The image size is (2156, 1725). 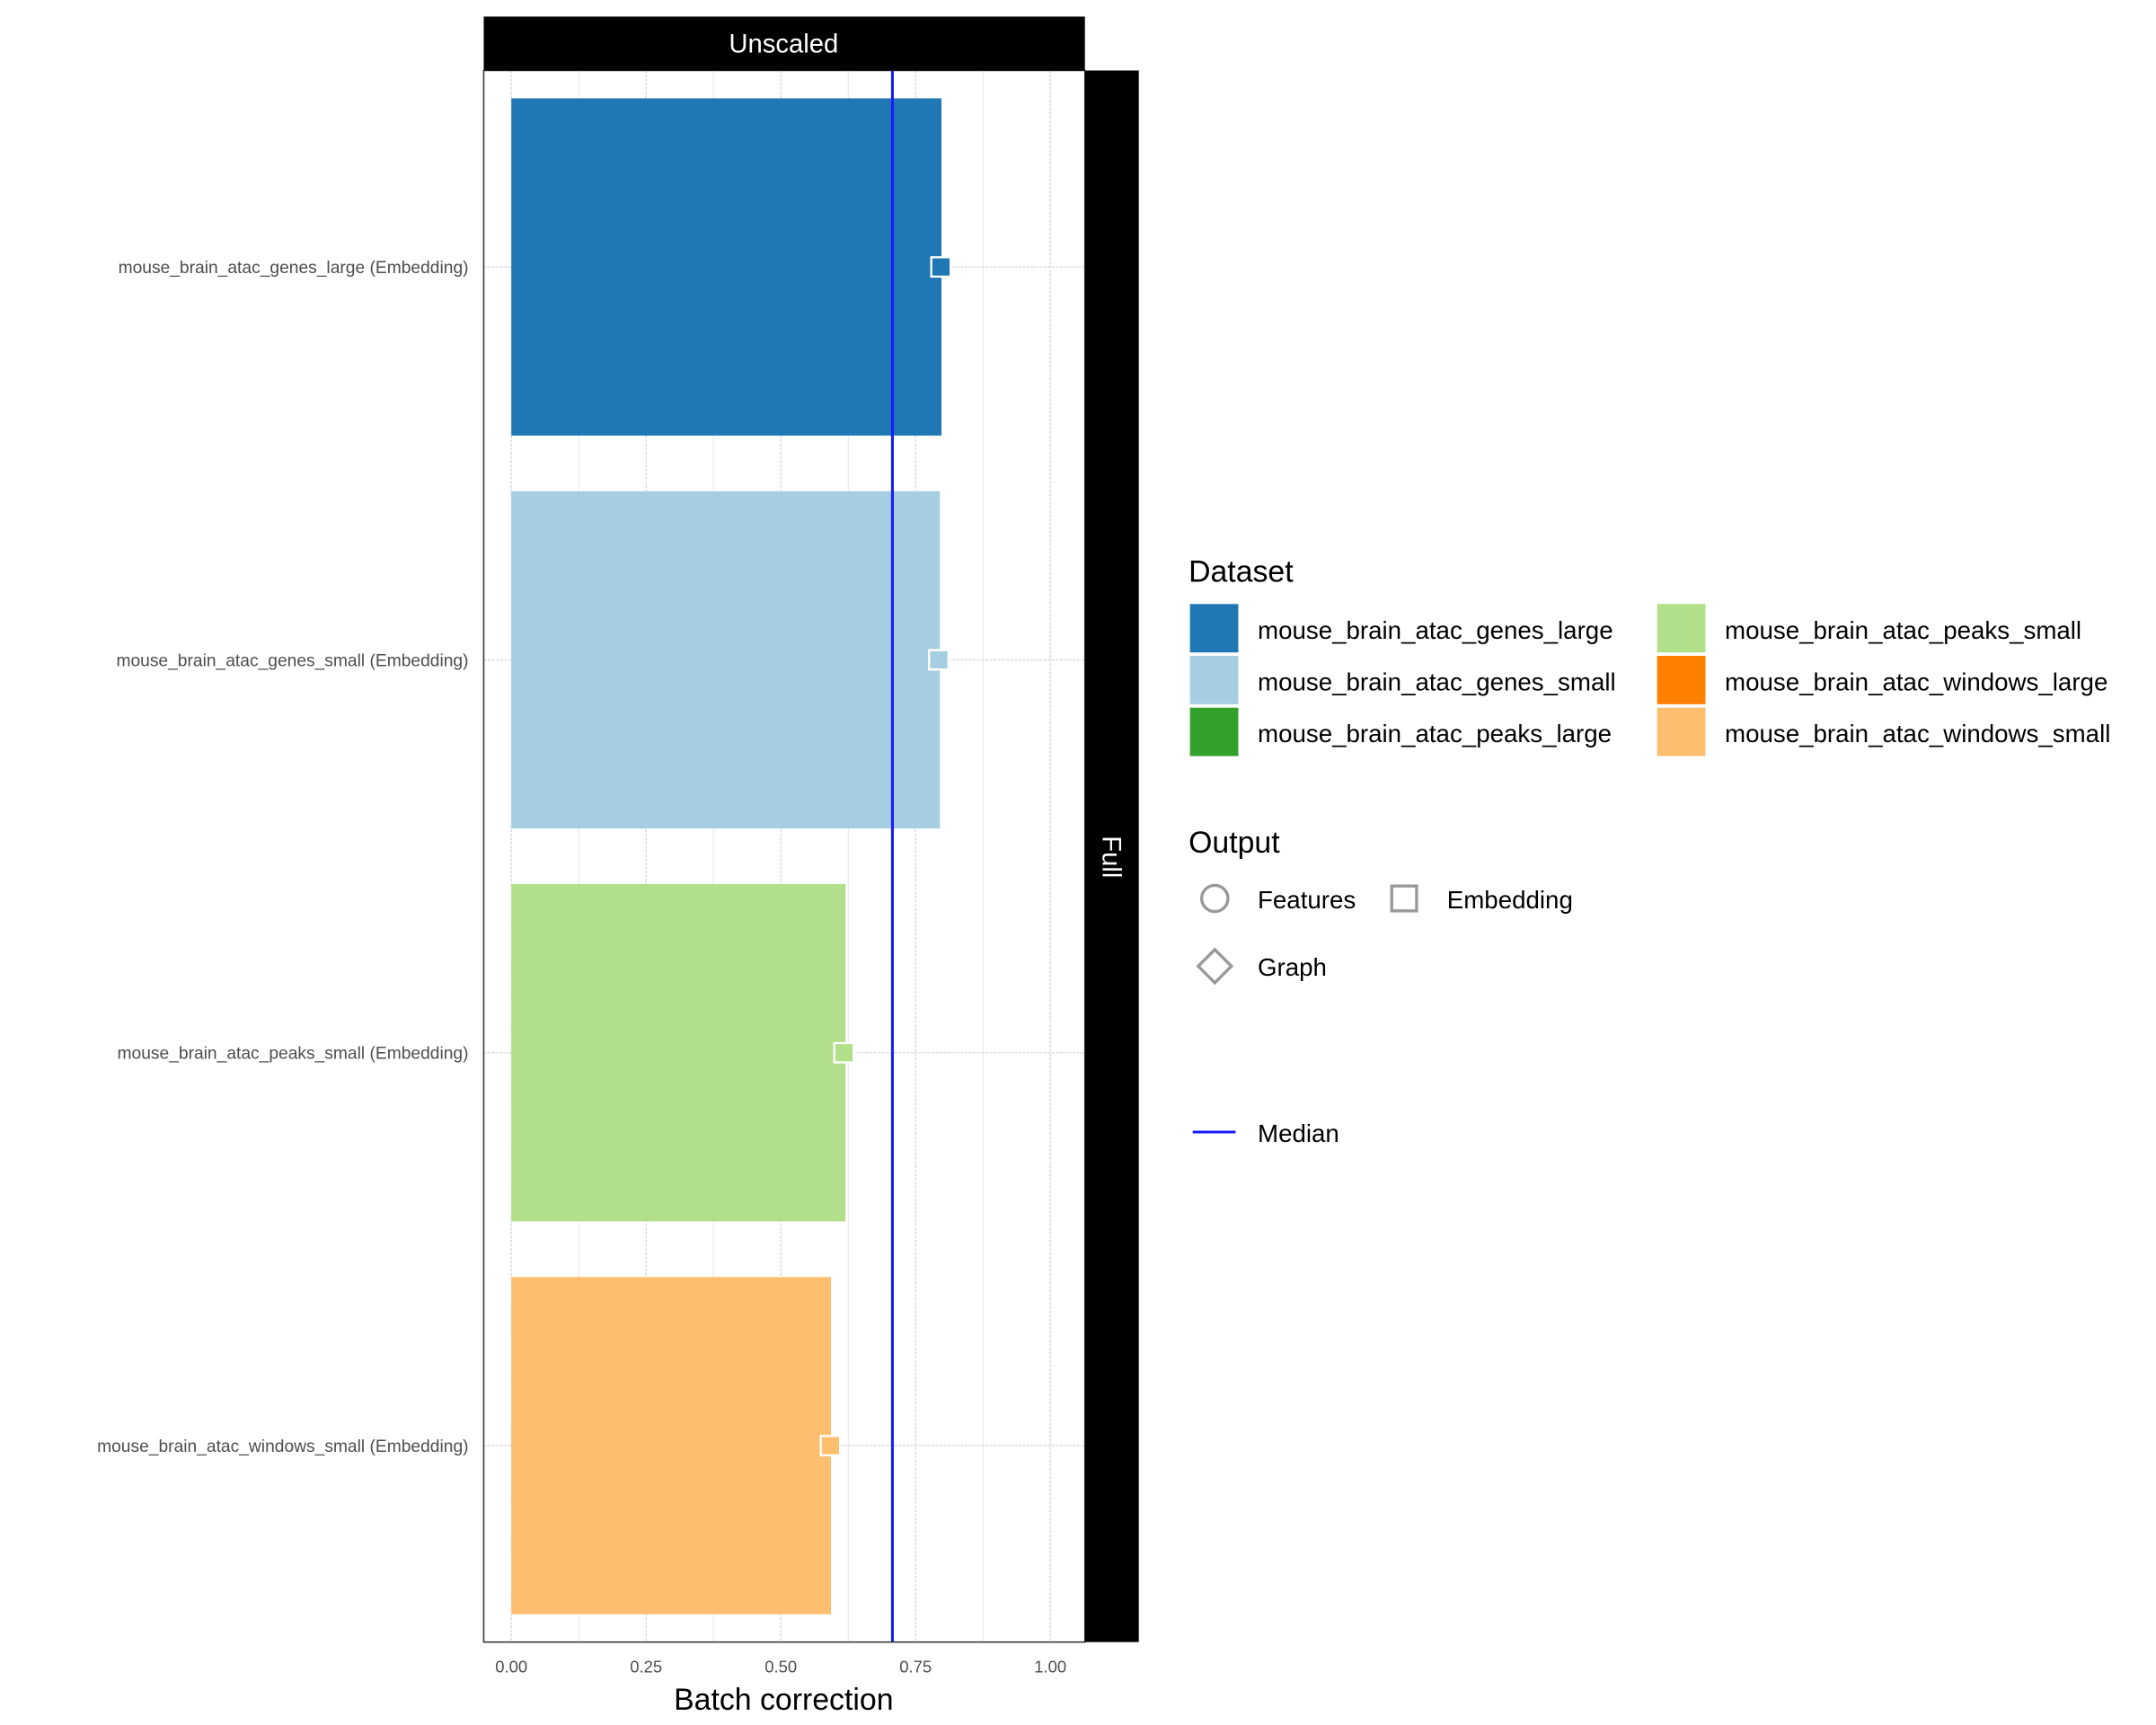 I want to click on facet-strip-right-label: Full, so click(x=1111, y=857).